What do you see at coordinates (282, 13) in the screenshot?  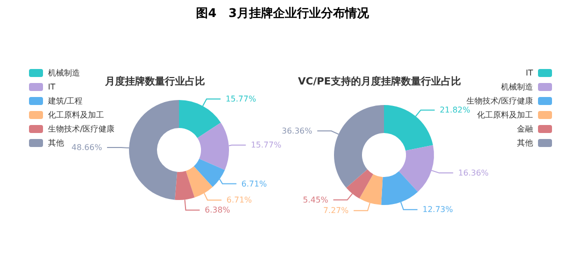 I see `text: 图4 3月挂牌企业行业分布情况` at bounding box center [282, 13].